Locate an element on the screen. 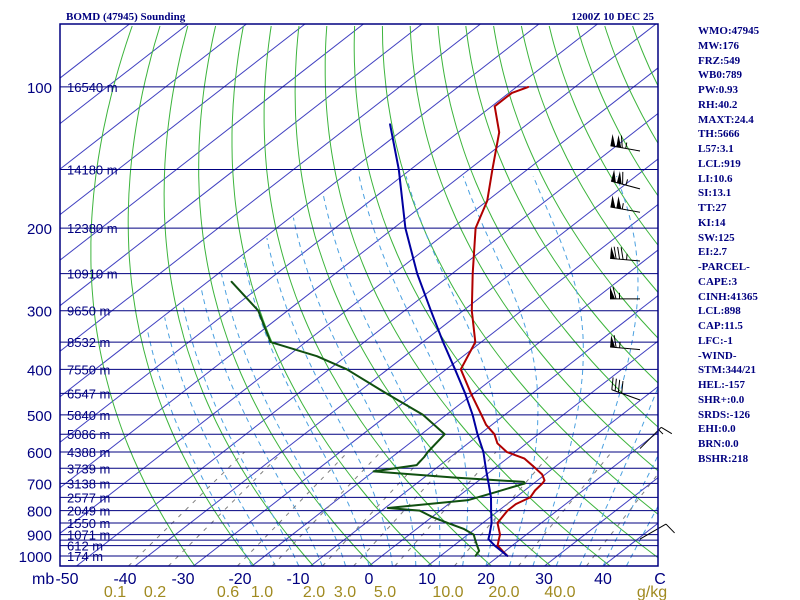 The image size is (800, 600). mixing-ratio-tick-label: 0.6 is located at coordinates (228, 592).